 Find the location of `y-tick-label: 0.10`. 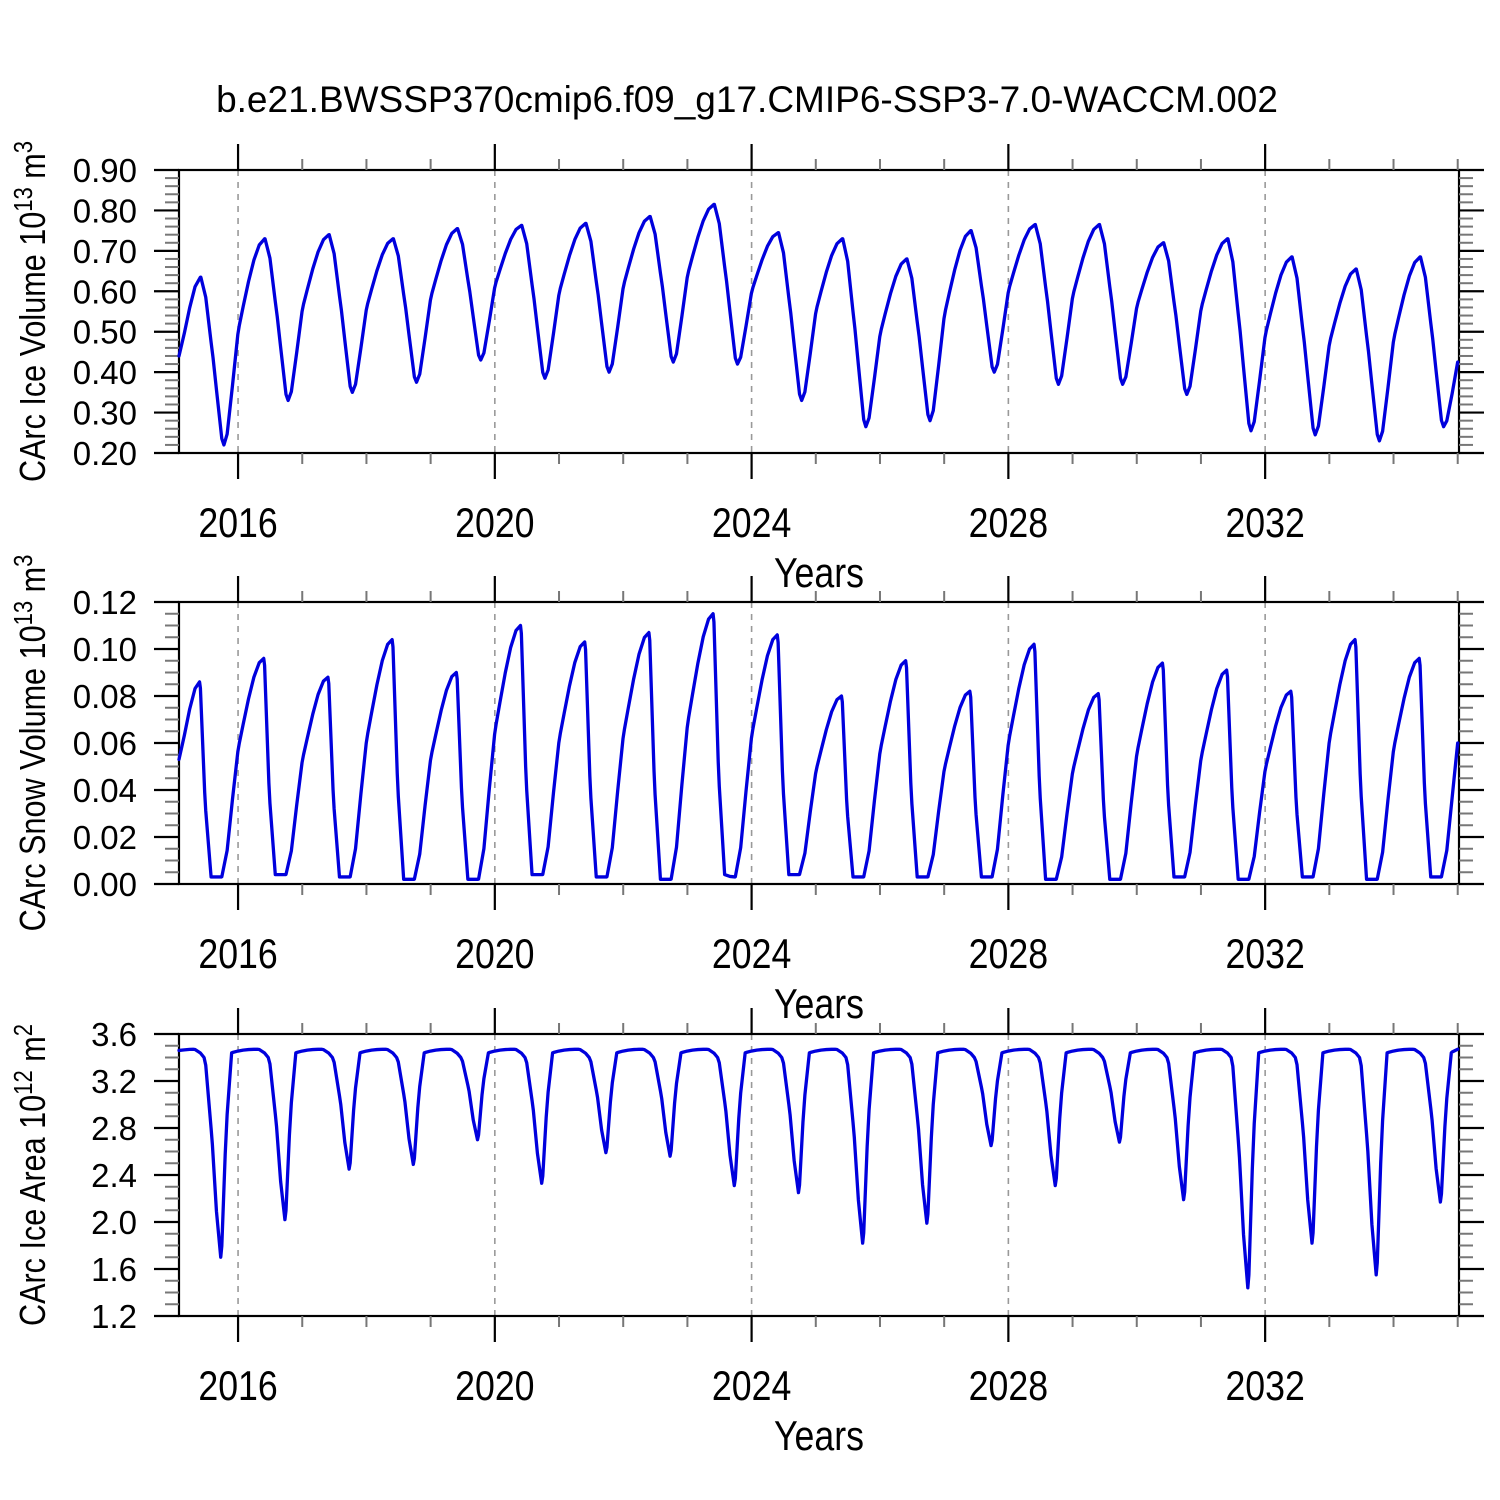

y-tick-label: 0.10 is located at coordinates (105, 649).